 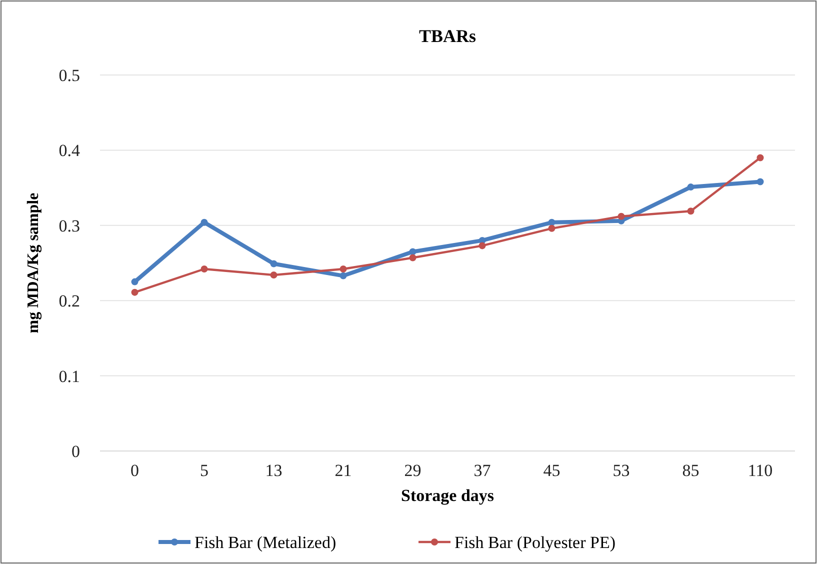 What do you see at coordinates (134, 470) in the screenshot?
I see `x-tick-label: 0` at bounding box center [134, 470].